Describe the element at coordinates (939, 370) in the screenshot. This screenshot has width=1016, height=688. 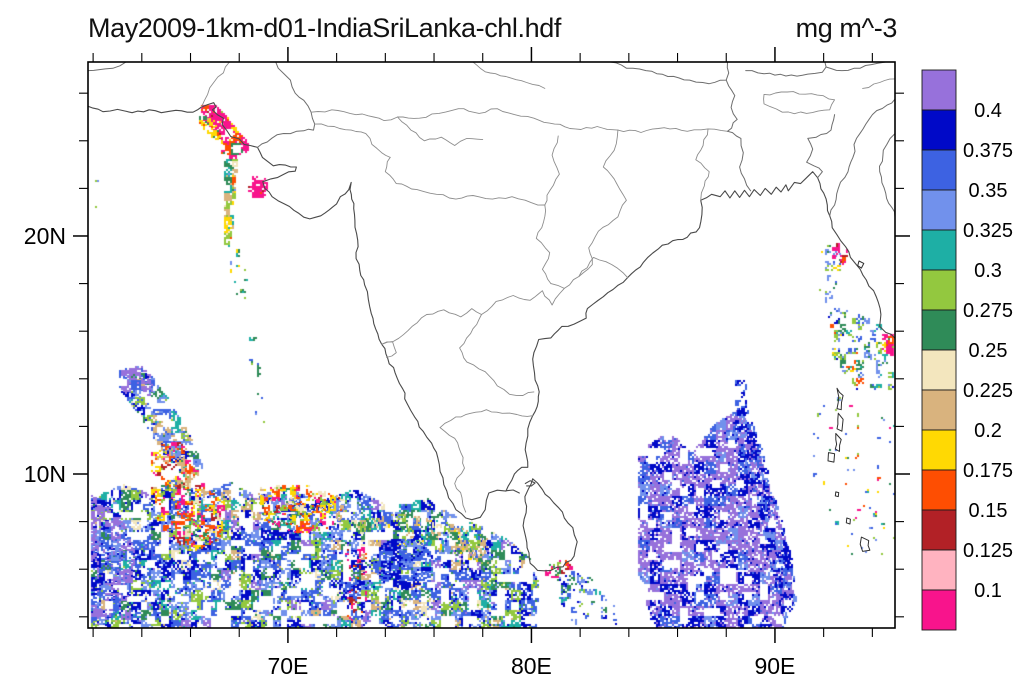
I see `colorbar-swatch-cream` at that location.